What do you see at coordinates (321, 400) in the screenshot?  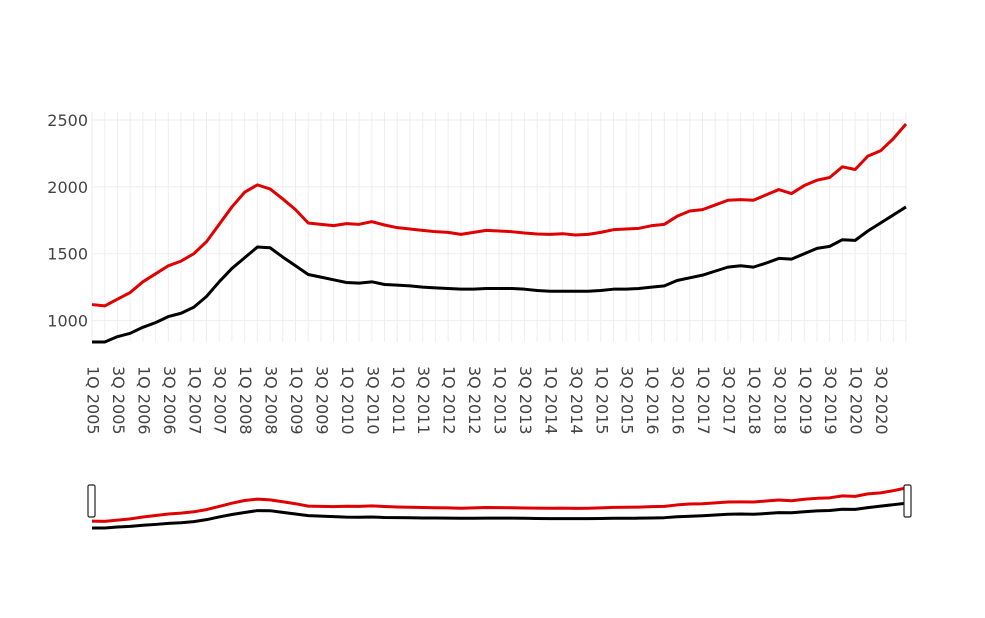 I see `x-tick-label: 3Q 2009` at bounding box center [321, 400].